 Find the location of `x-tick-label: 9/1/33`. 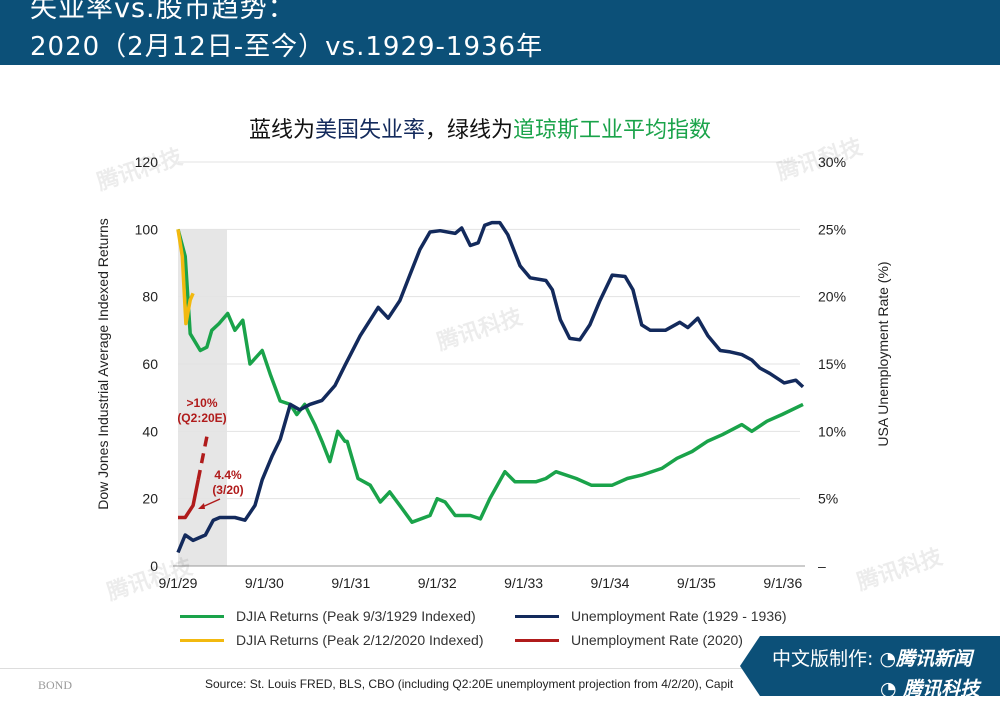

x-tick-label: 9/1/33 is located at coordinates (523, 583).